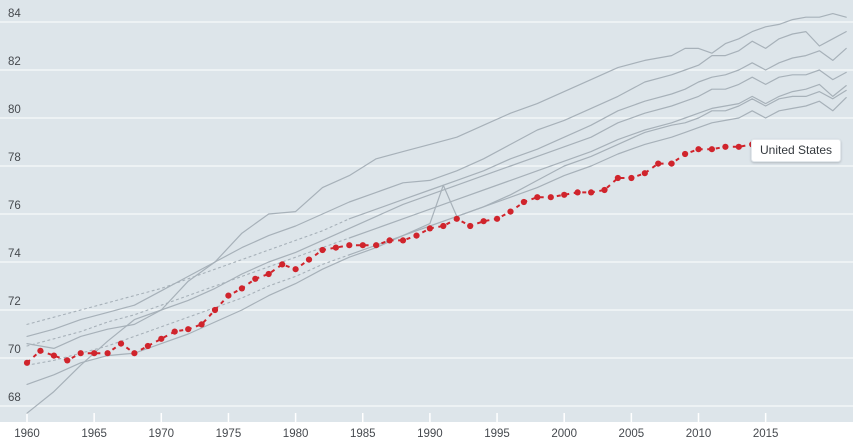 Image resolution: width=853 pixels, height=446 pixels. Describe the element at coordinates (14, 254) in the screenshot. I see `y-axis-label-74: 74` at that location.